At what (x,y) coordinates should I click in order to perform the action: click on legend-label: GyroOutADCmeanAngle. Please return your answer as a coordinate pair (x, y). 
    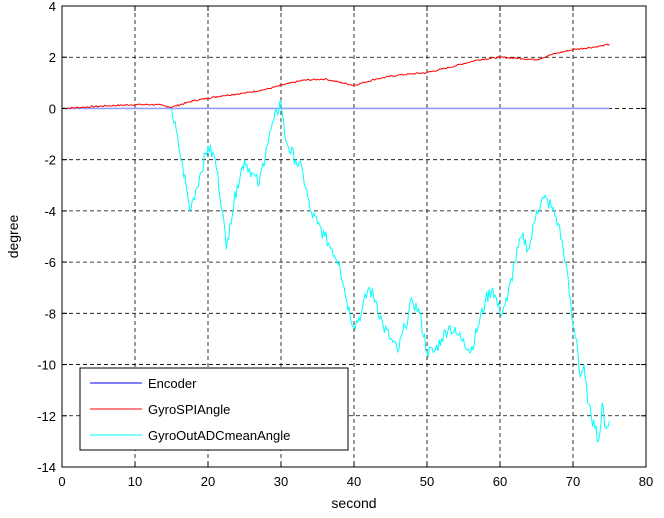
    Looking at the image, I should click on (219, 435).